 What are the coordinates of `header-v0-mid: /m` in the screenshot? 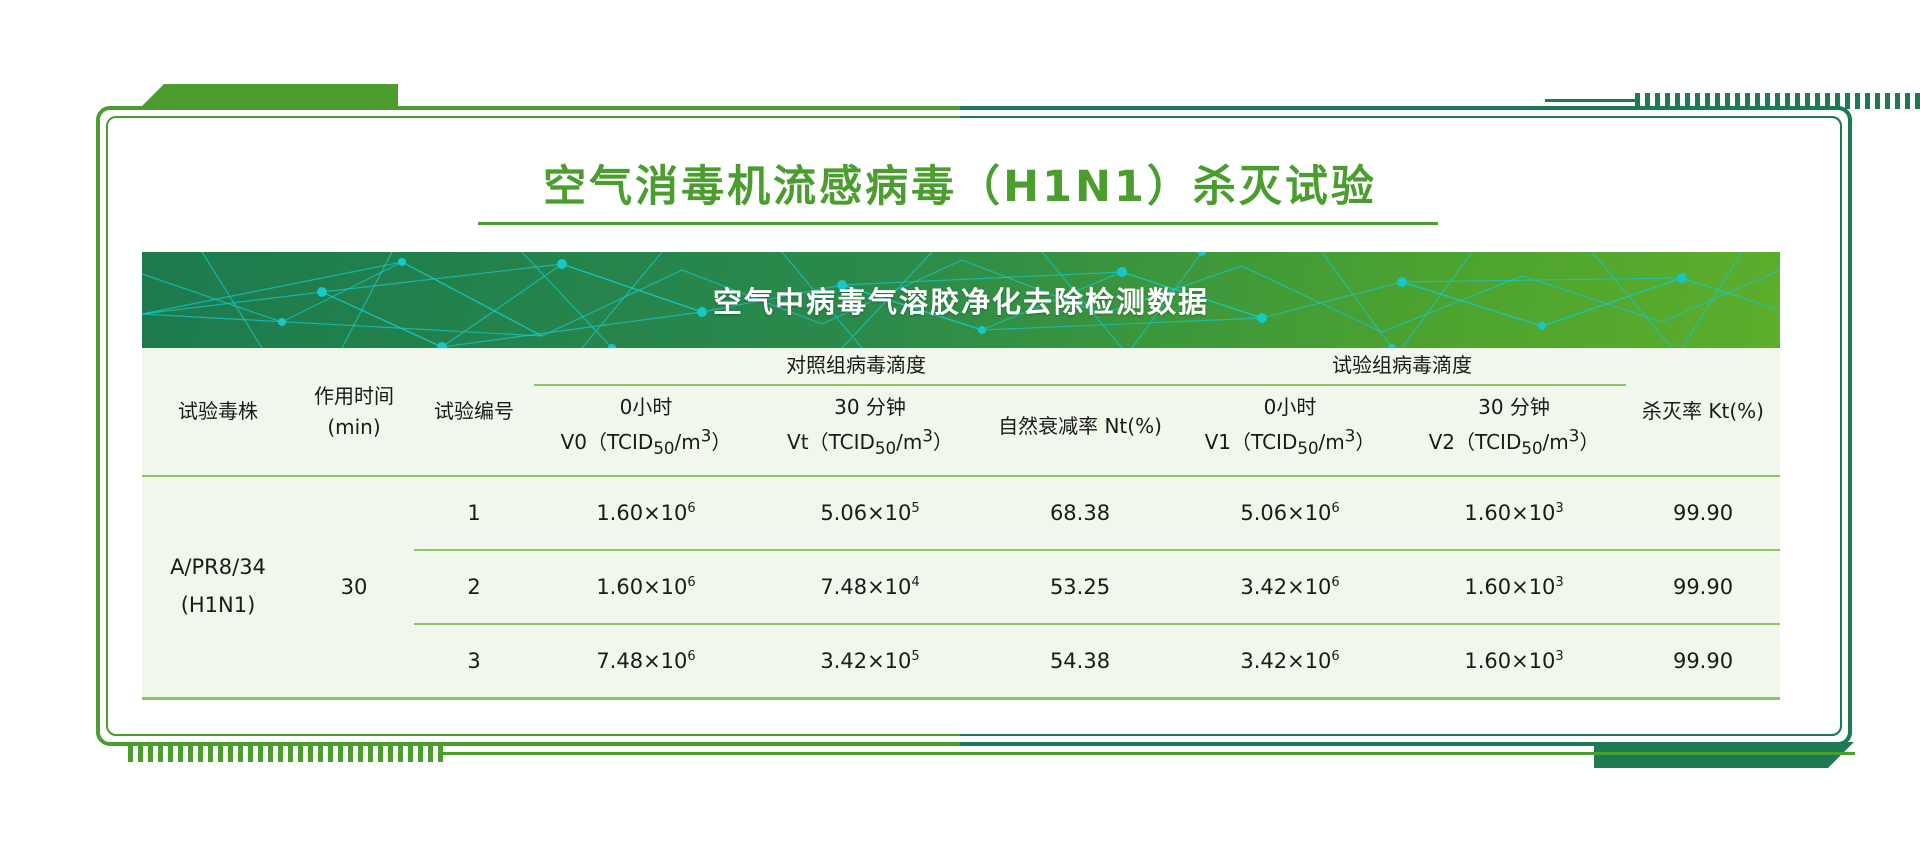 It's located at (687, 441).